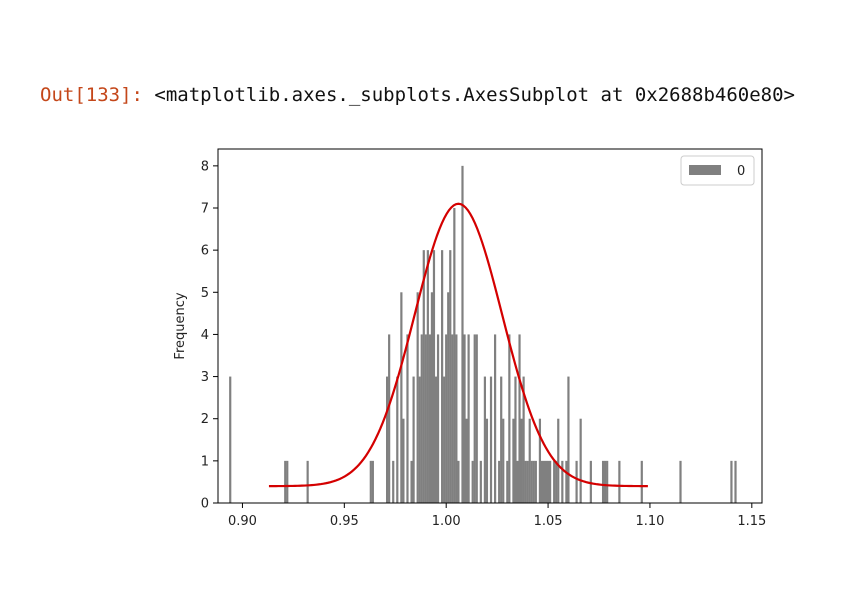  Describe the element at coordinates (205, 166) in the screenshot. I see `y-tick-label: 8` at that location.